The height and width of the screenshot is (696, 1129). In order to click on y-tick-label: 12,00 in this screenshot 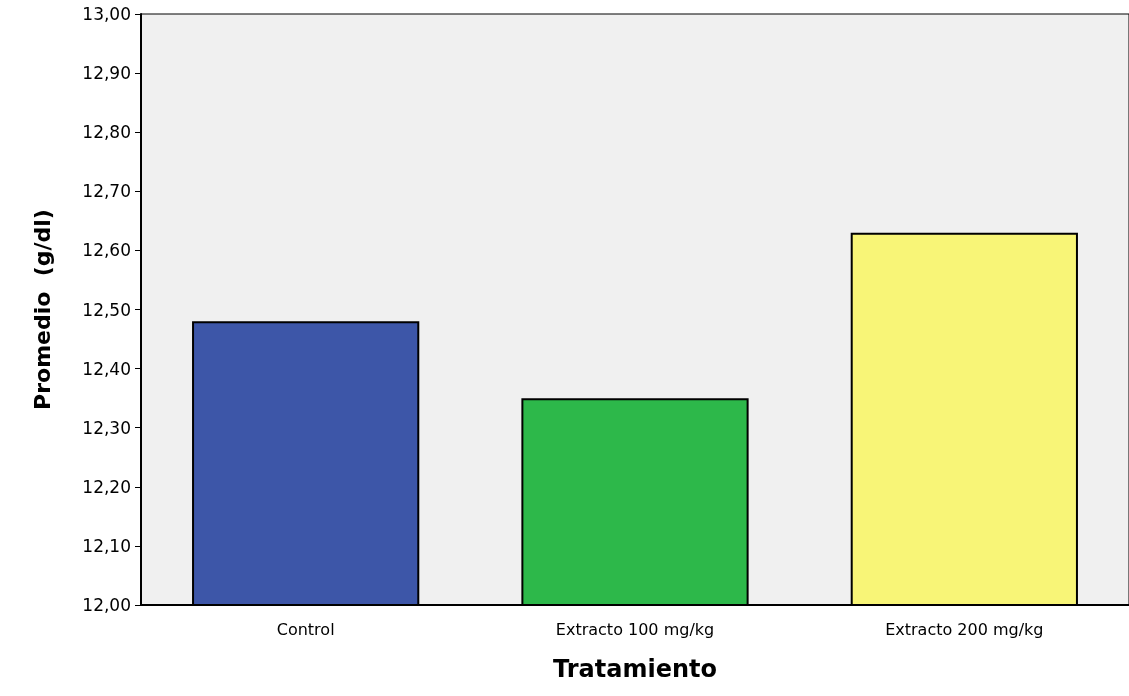, I will do `click(106, 605)`.